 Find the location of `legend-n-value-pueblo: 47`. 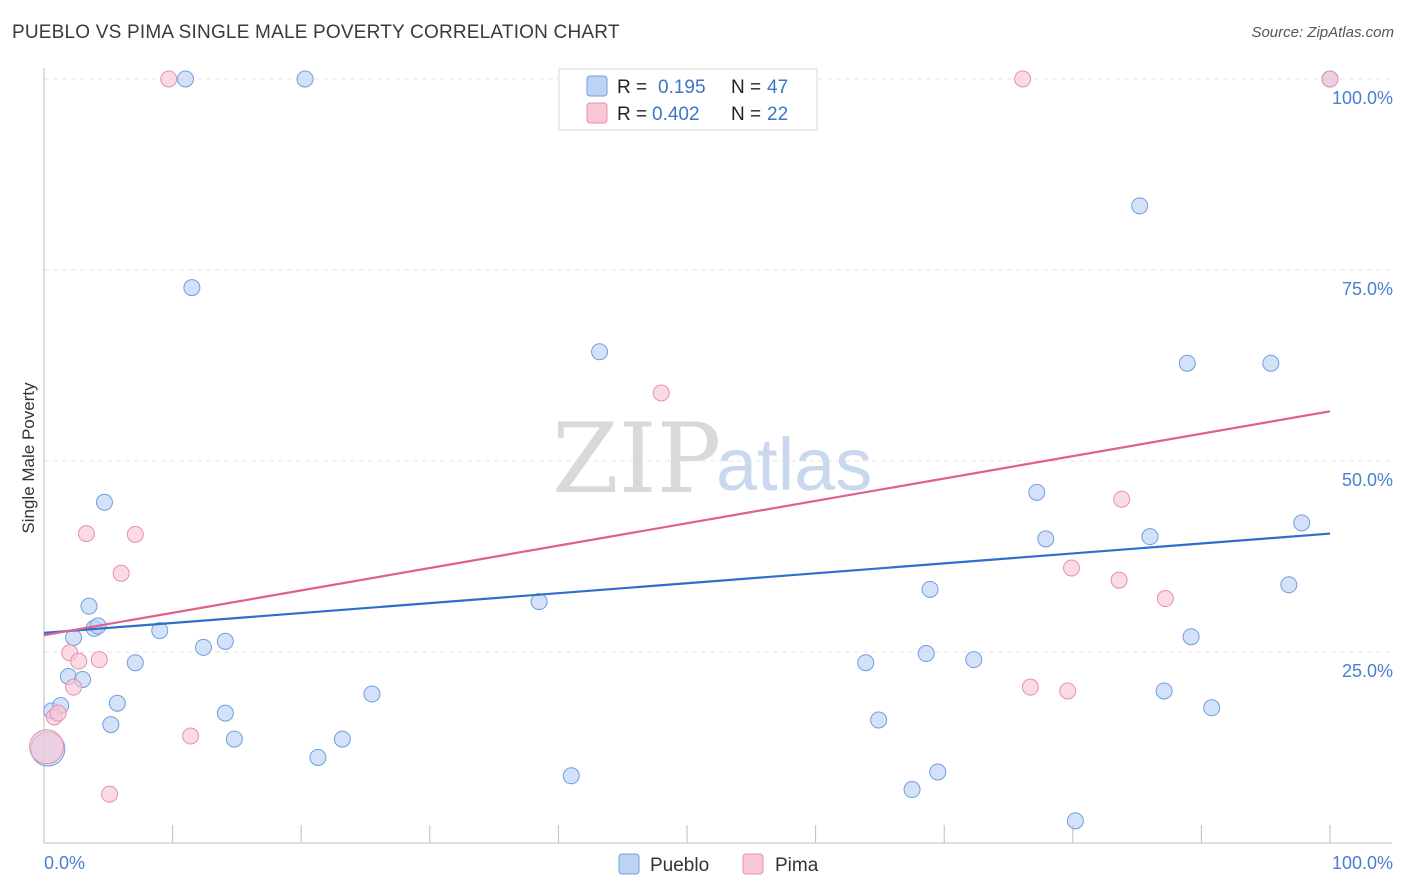

legend-n-value-pueblo: 47 is located at coordinates (777, 87).